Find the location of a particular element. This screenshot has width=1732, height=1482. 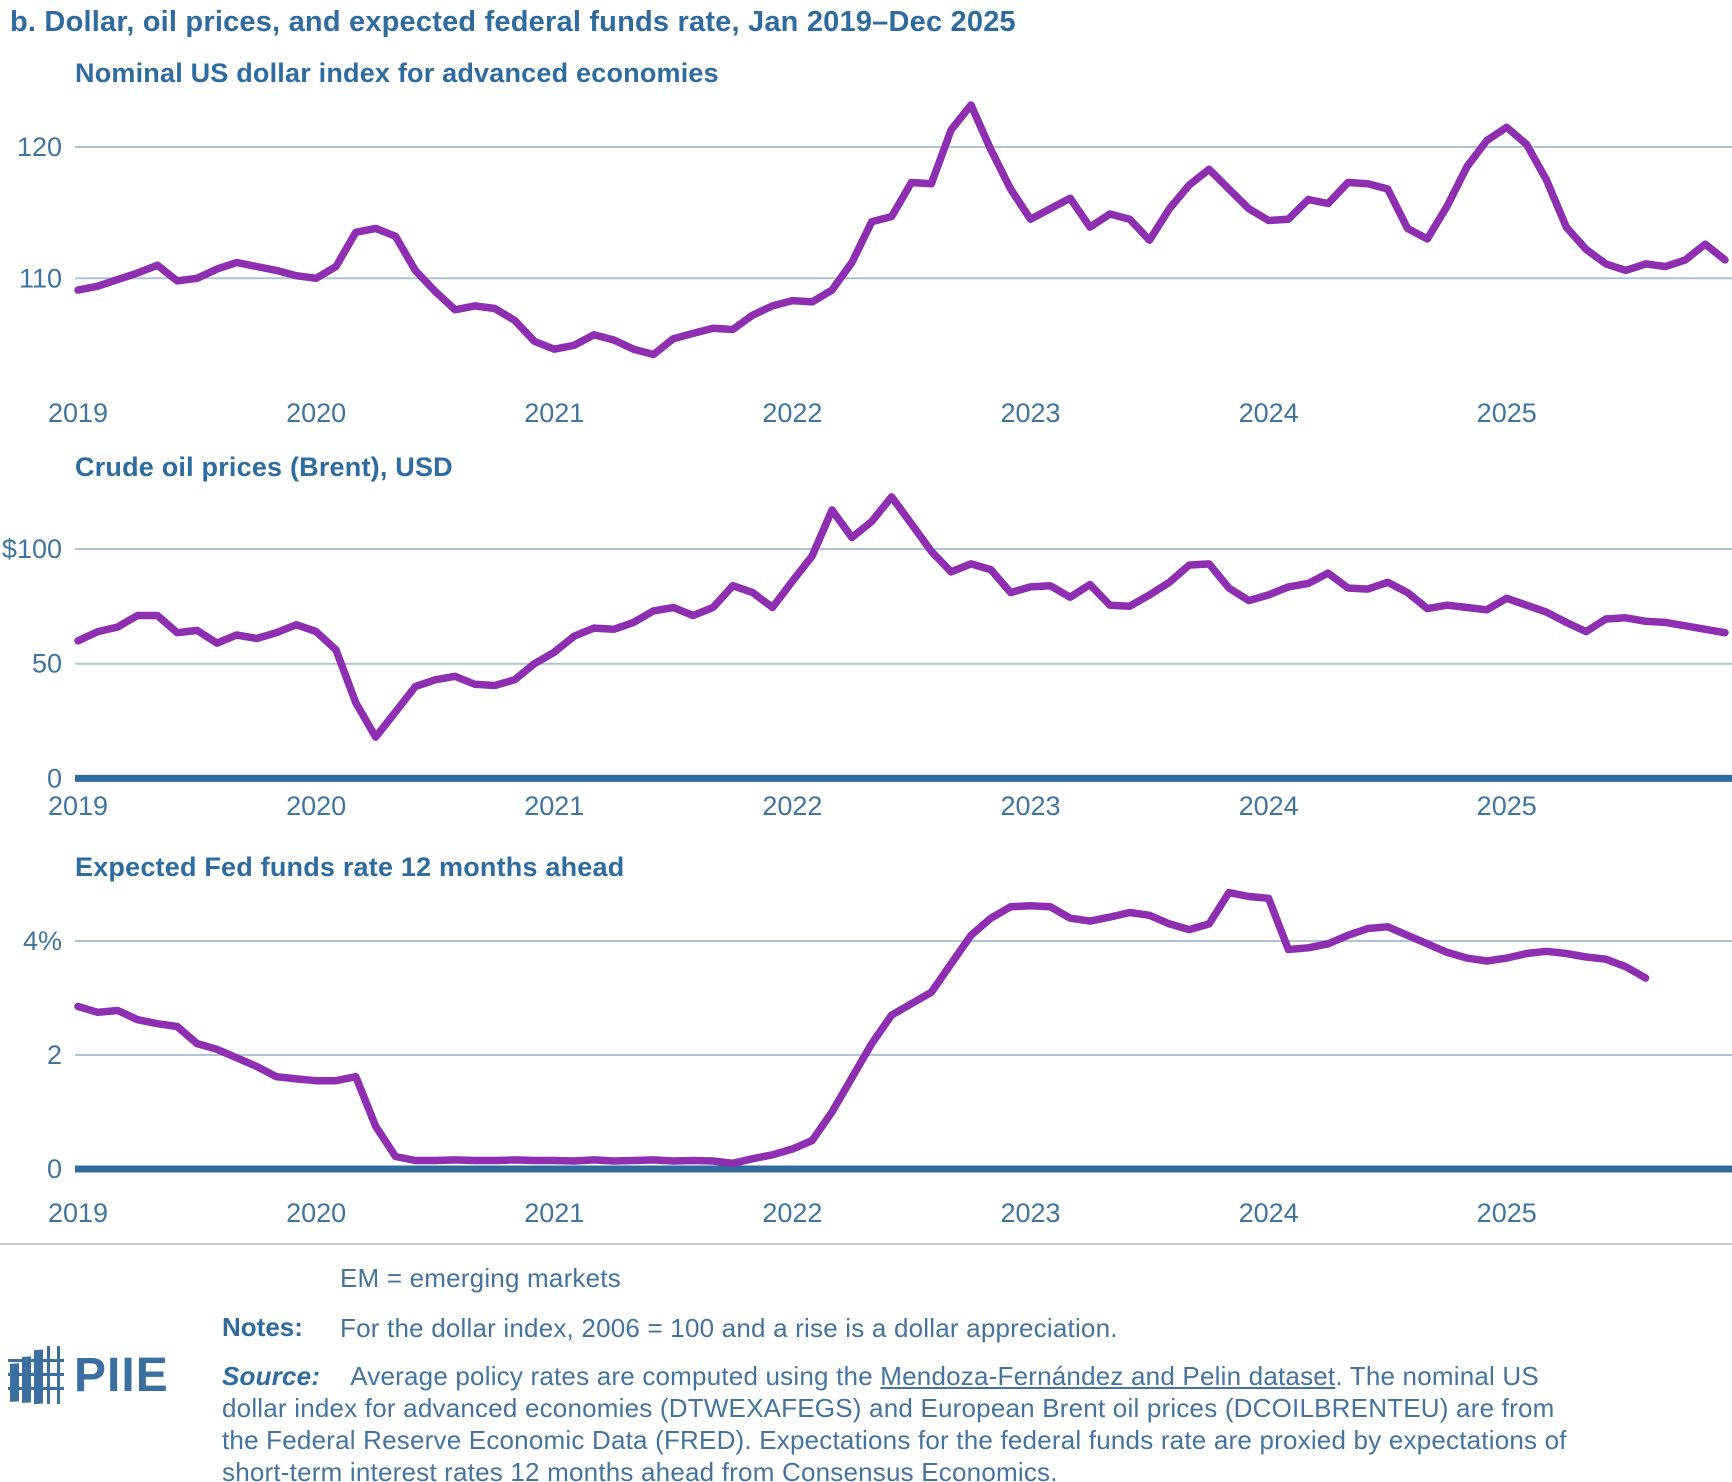

em-abbreviation-note: EM = emerging markets is located at coordinates (480, 1278).